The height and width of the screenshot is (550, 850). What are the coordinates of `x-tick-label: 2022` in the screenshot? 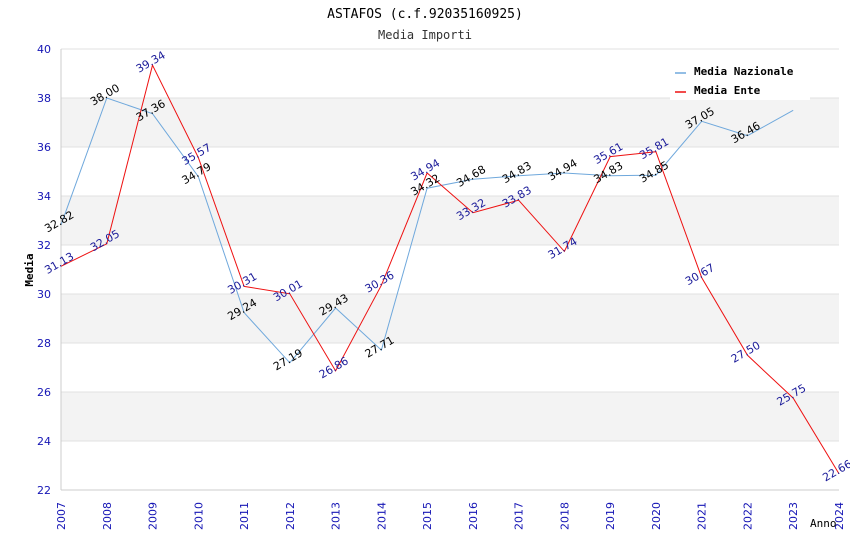 It's located at (747, 516).